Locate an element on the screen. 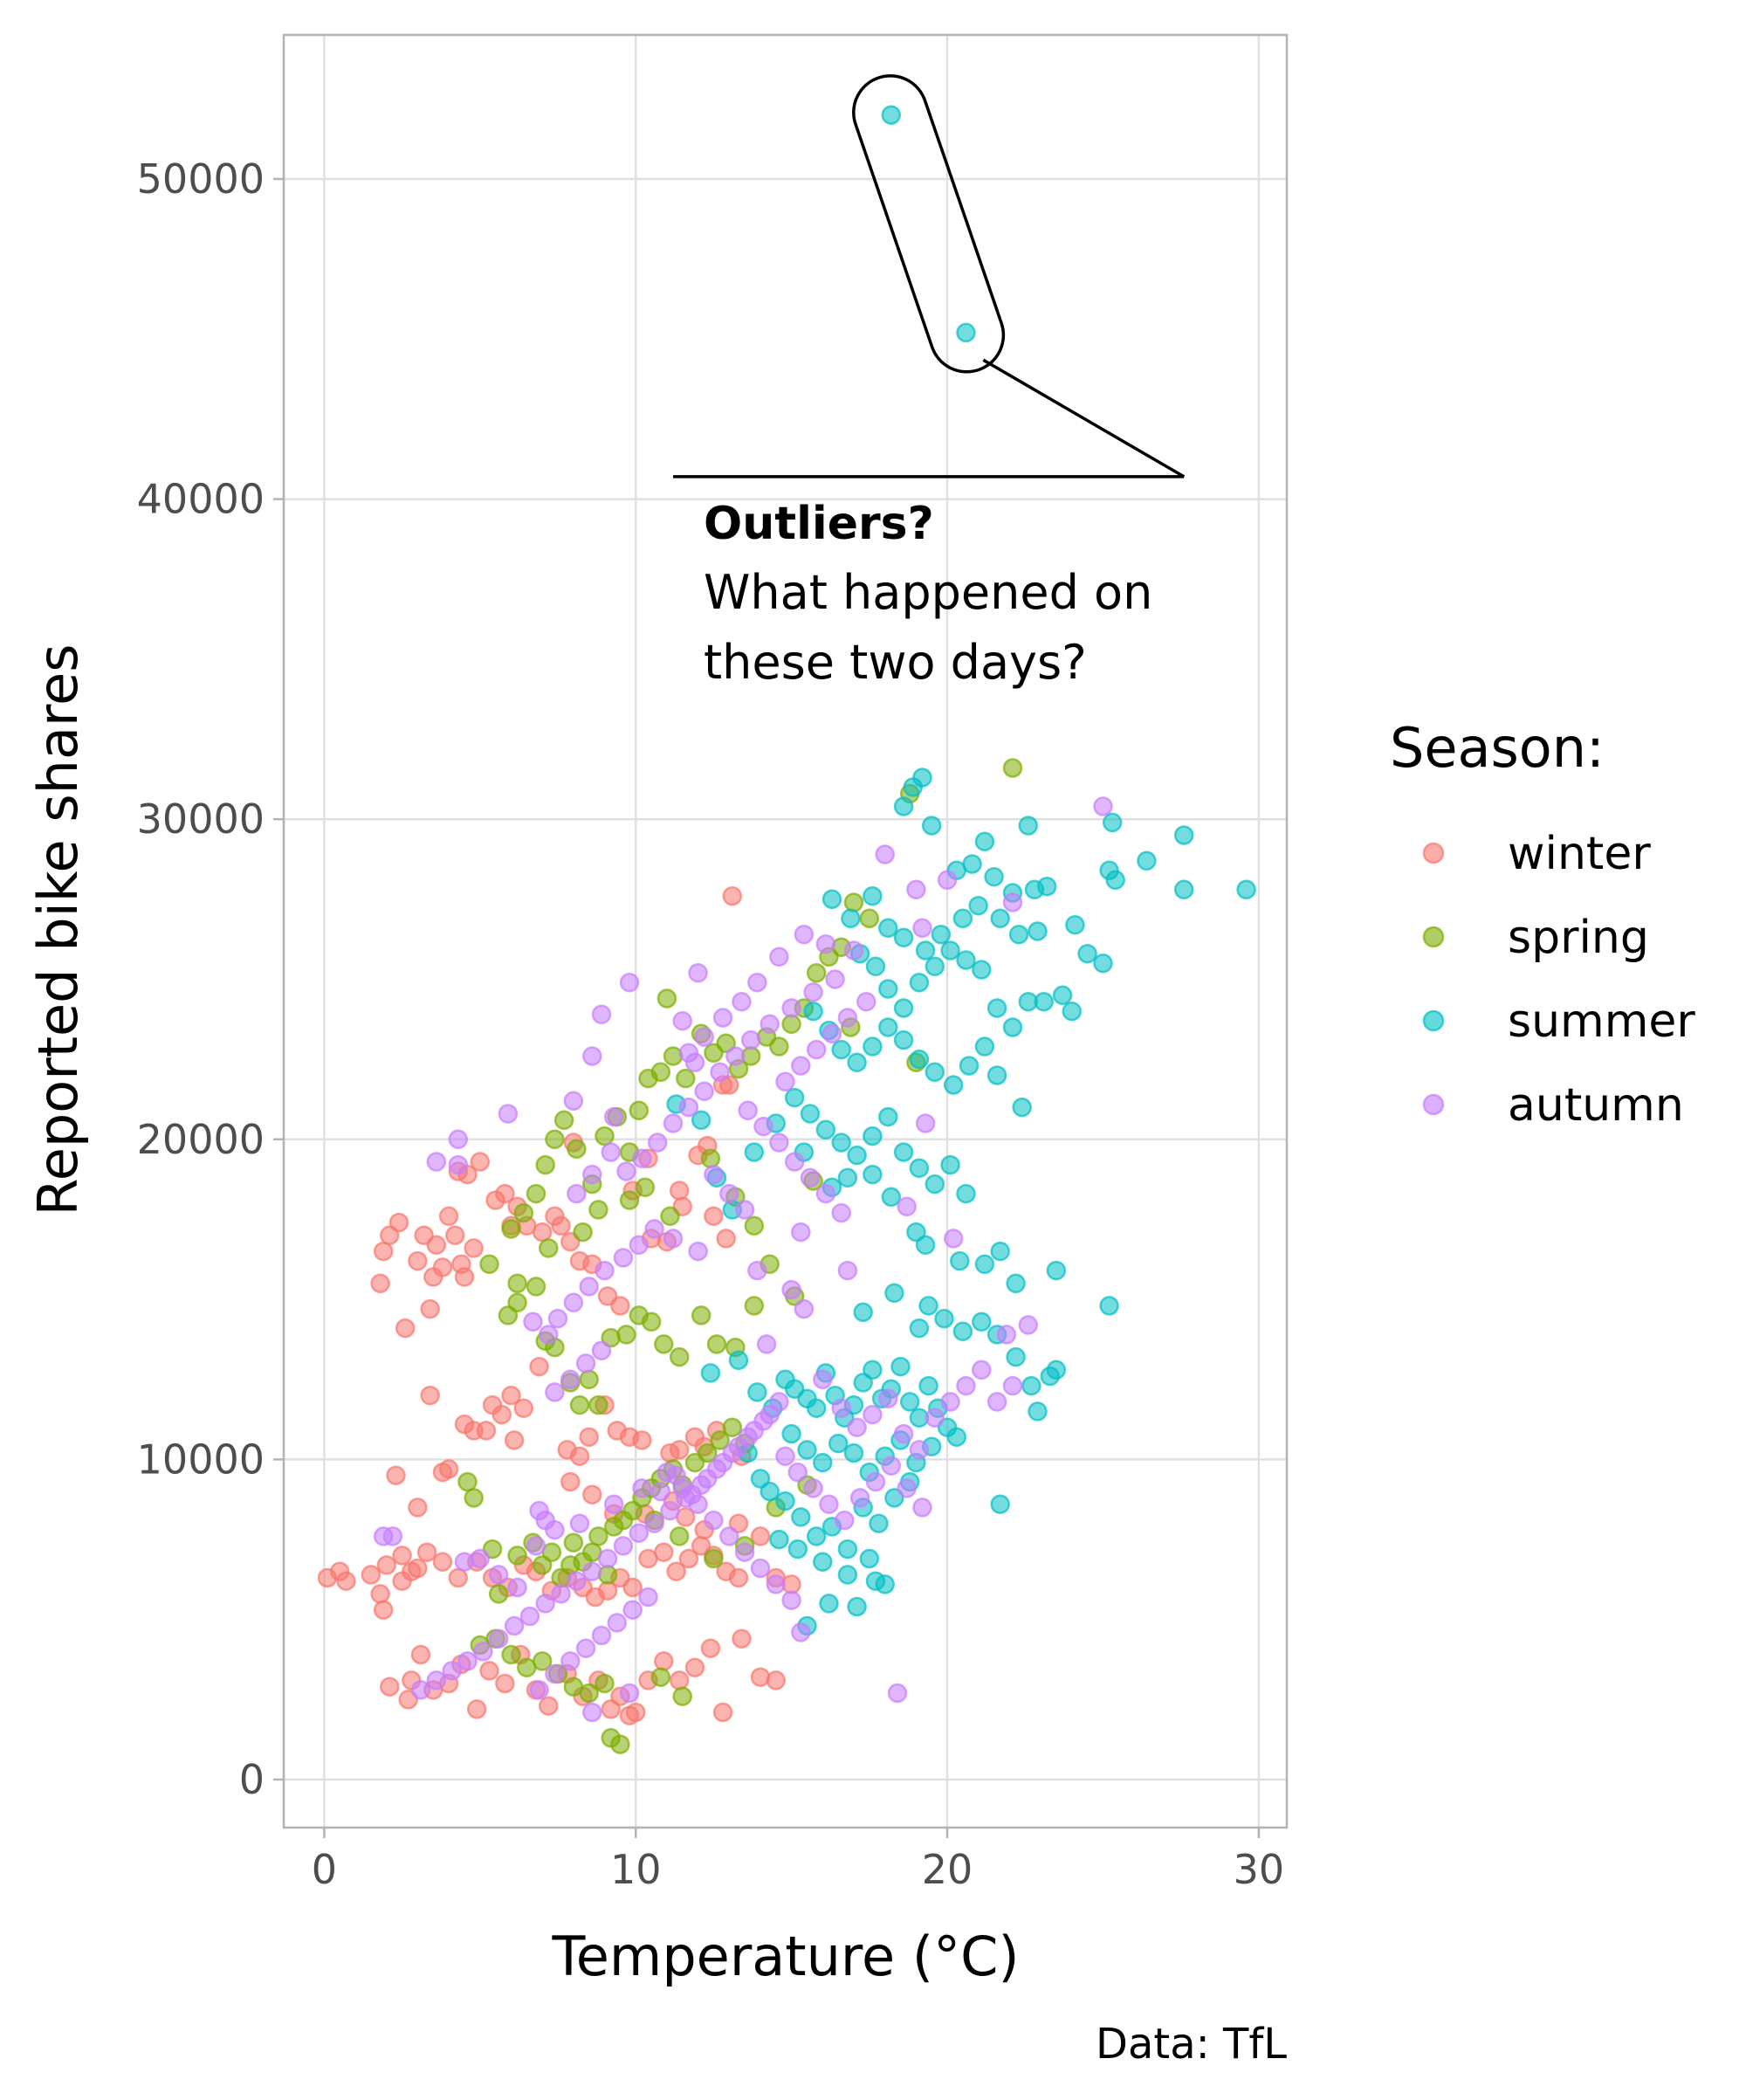 This screenshot has height=2100, width=1746. y-axis-title: Reported bike shares is located at coordinates (58, 930).